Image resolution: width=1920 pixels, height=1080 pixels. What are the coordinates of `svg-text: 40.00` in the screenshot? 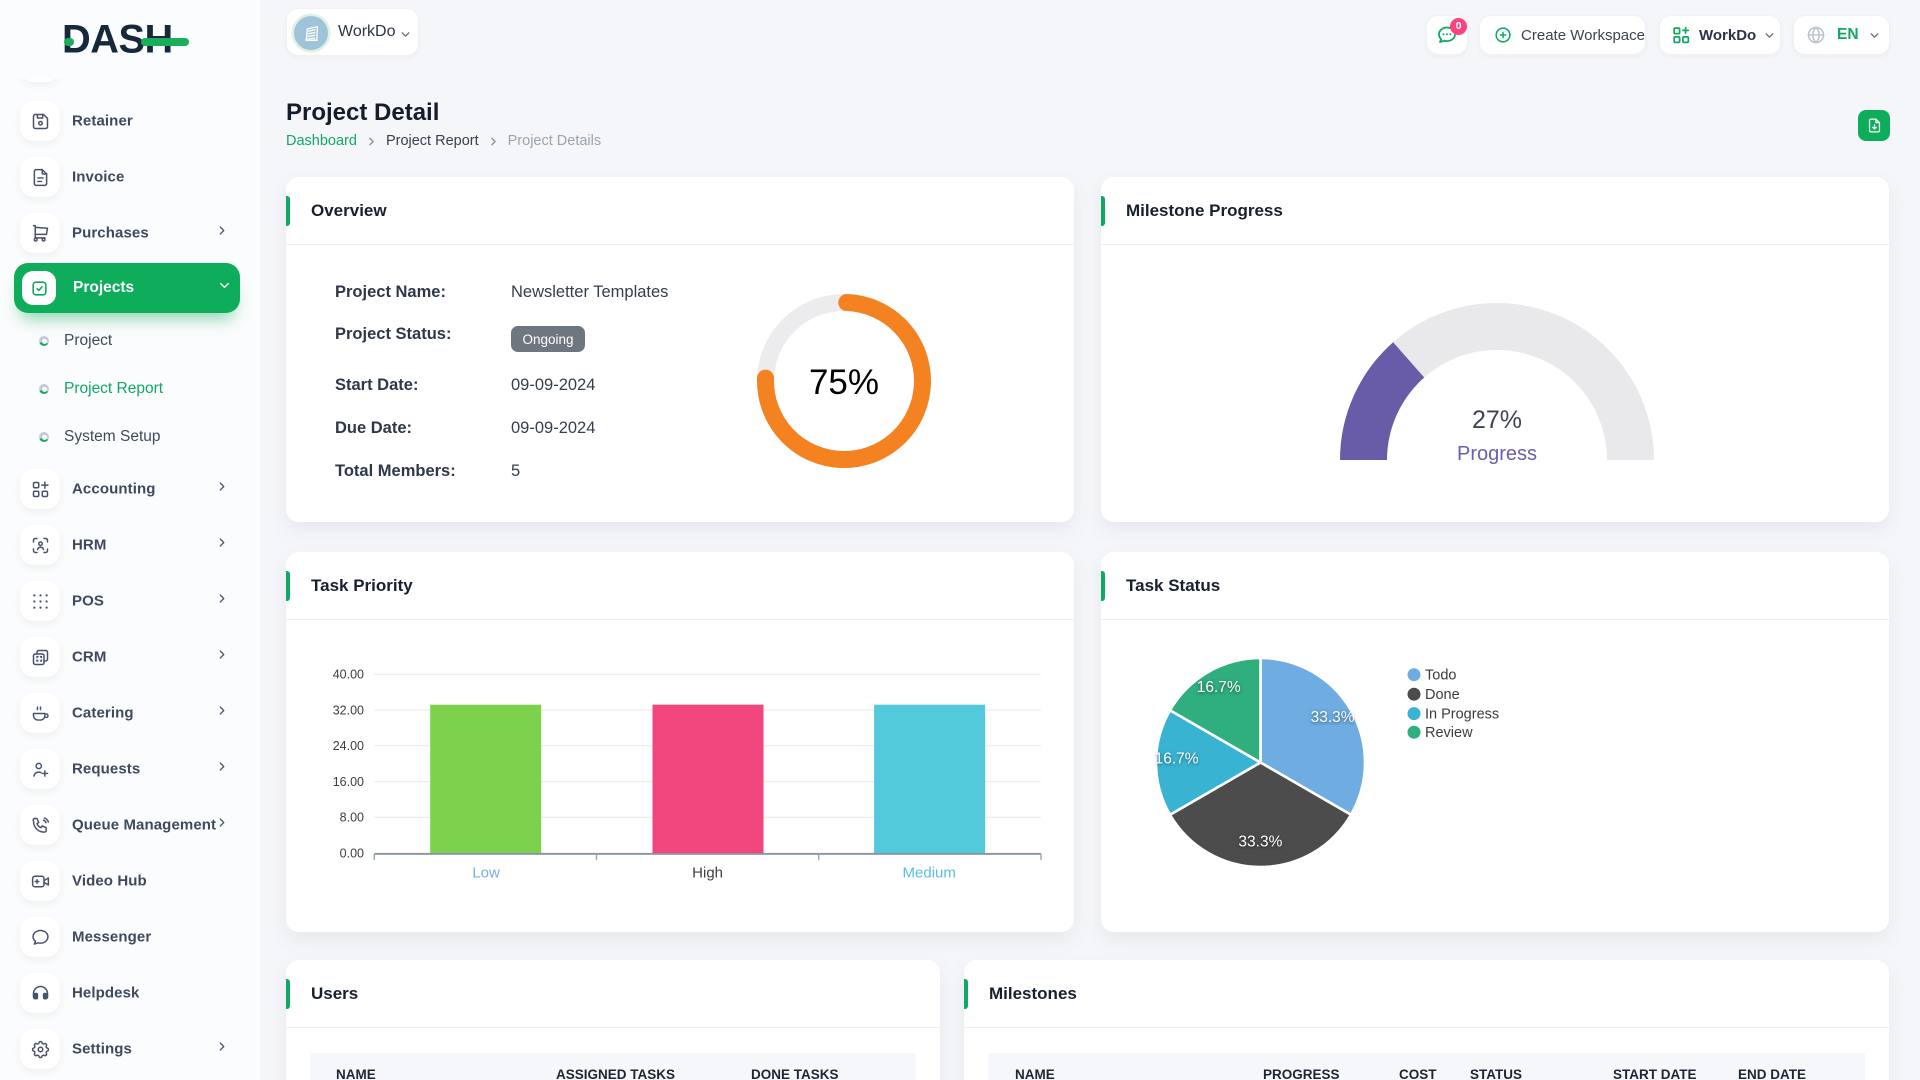 It's located at (348, 675).